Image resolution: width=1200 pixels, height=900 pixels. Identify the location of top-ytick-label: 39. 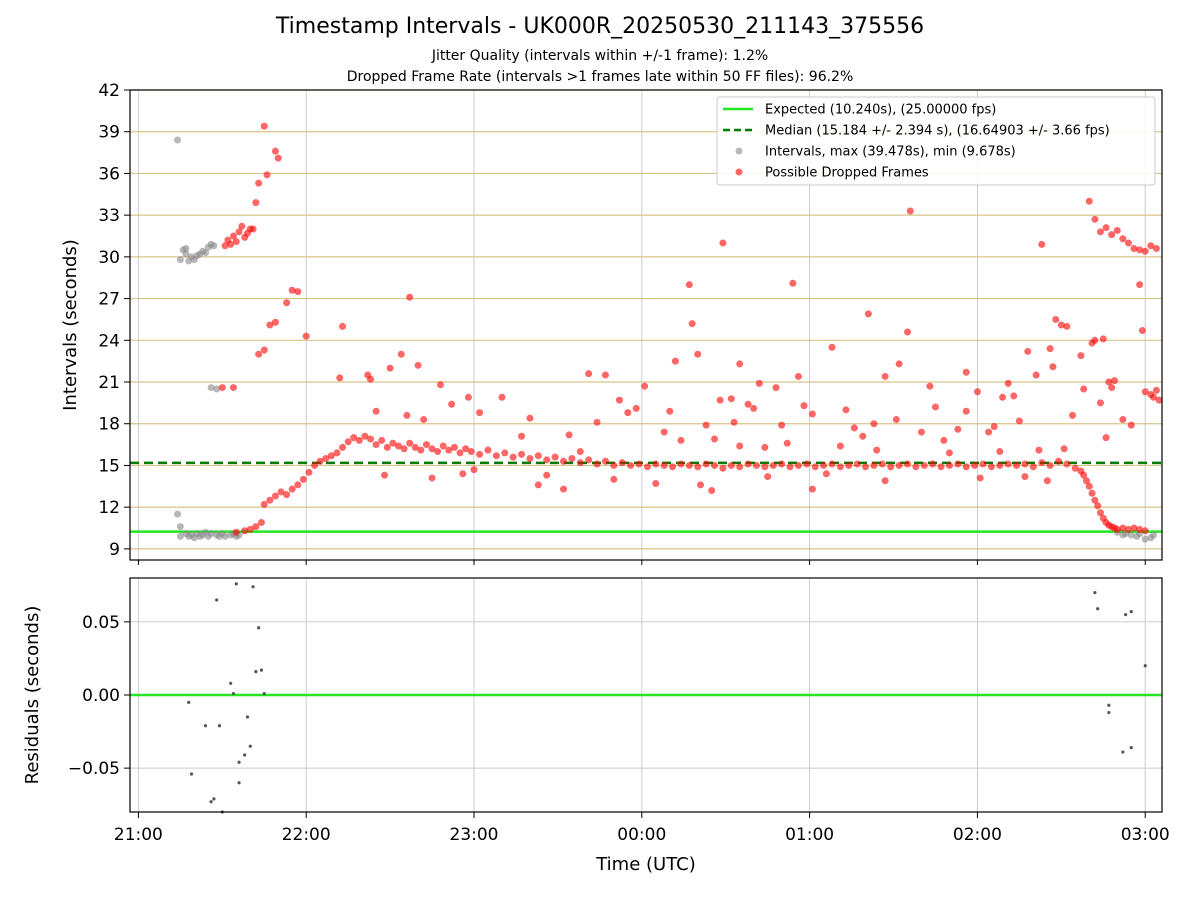
(109, 133).